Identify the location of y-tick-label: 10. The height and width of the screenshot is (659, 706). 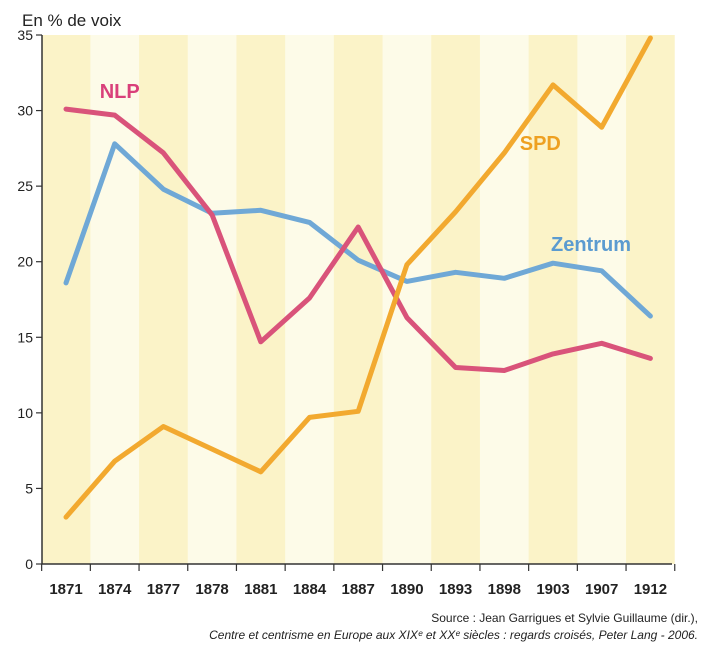
(25, 413).